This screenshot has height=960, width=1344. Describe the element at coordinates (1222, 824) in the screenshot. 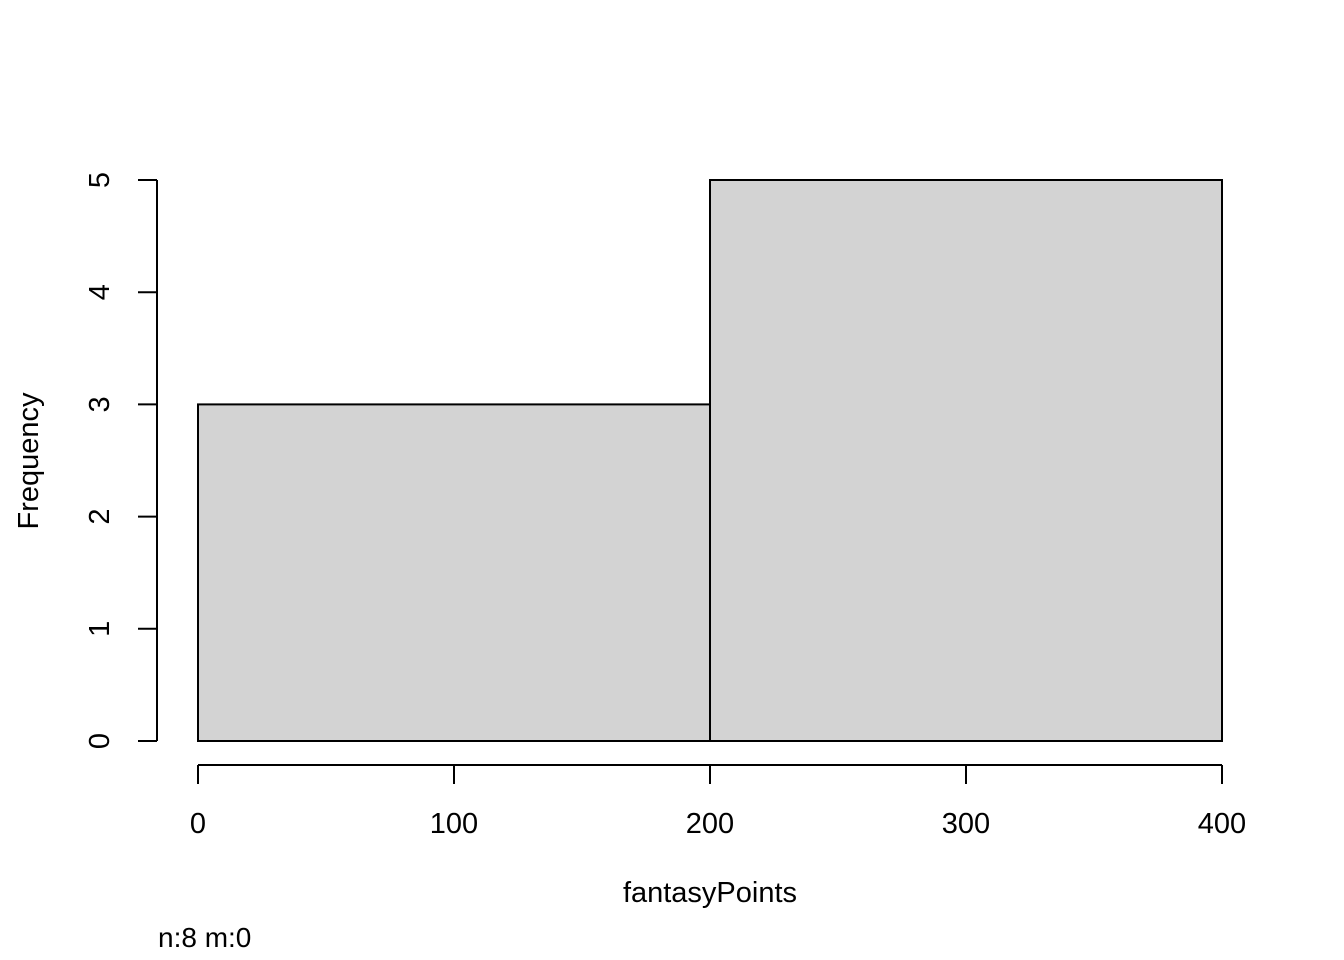

I see `x-tick-label-4: 400` at that location.